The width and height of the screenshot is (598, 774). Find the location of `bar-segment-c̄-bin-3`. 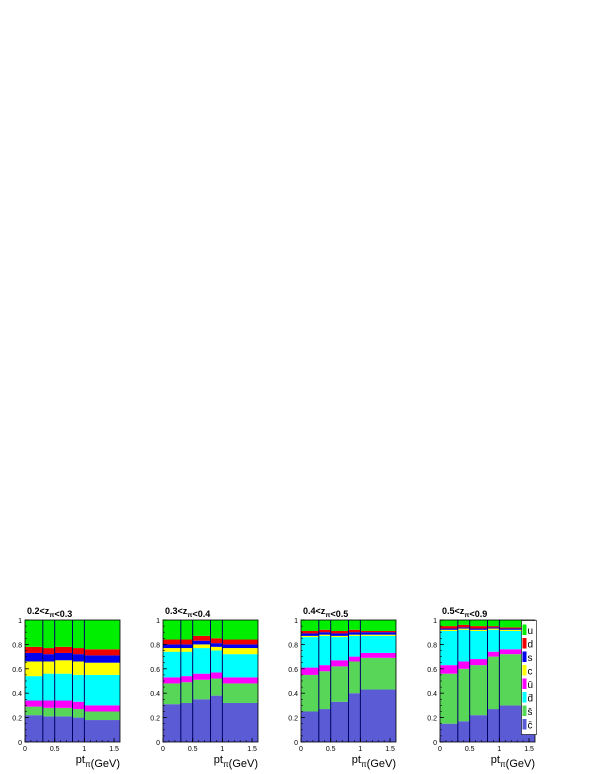

bar-segment-c̄-bin-3 is located at coordinates (63, 729).